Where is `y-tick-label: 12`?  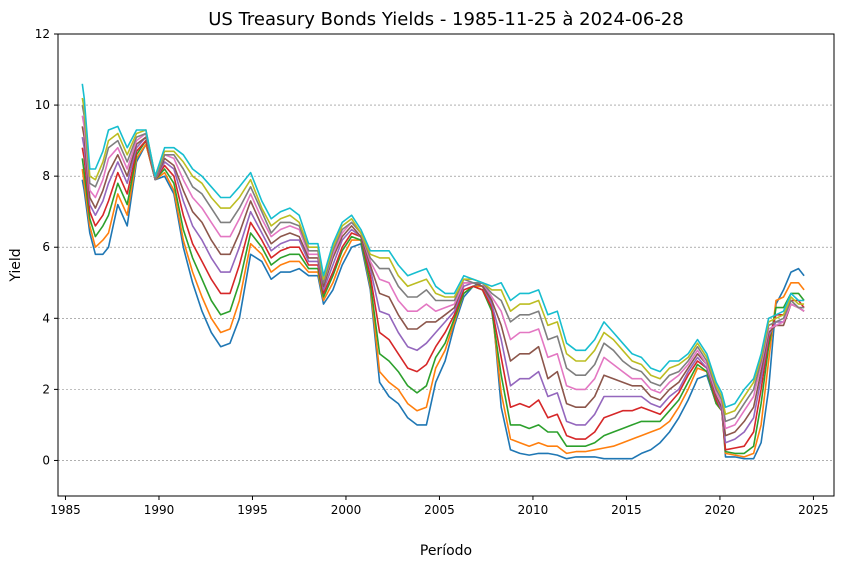 y-tick-label: 12 is located at coordinates (42, 34).